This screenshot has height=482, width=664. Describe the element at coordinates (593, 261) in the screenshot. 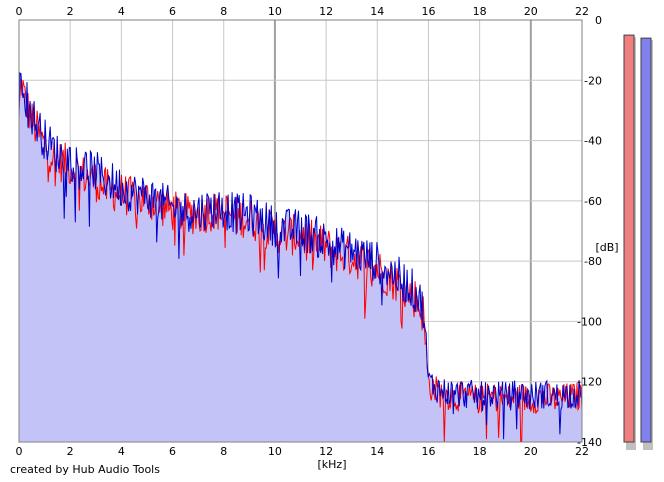

I see `y-tick-label: -80` at that location.